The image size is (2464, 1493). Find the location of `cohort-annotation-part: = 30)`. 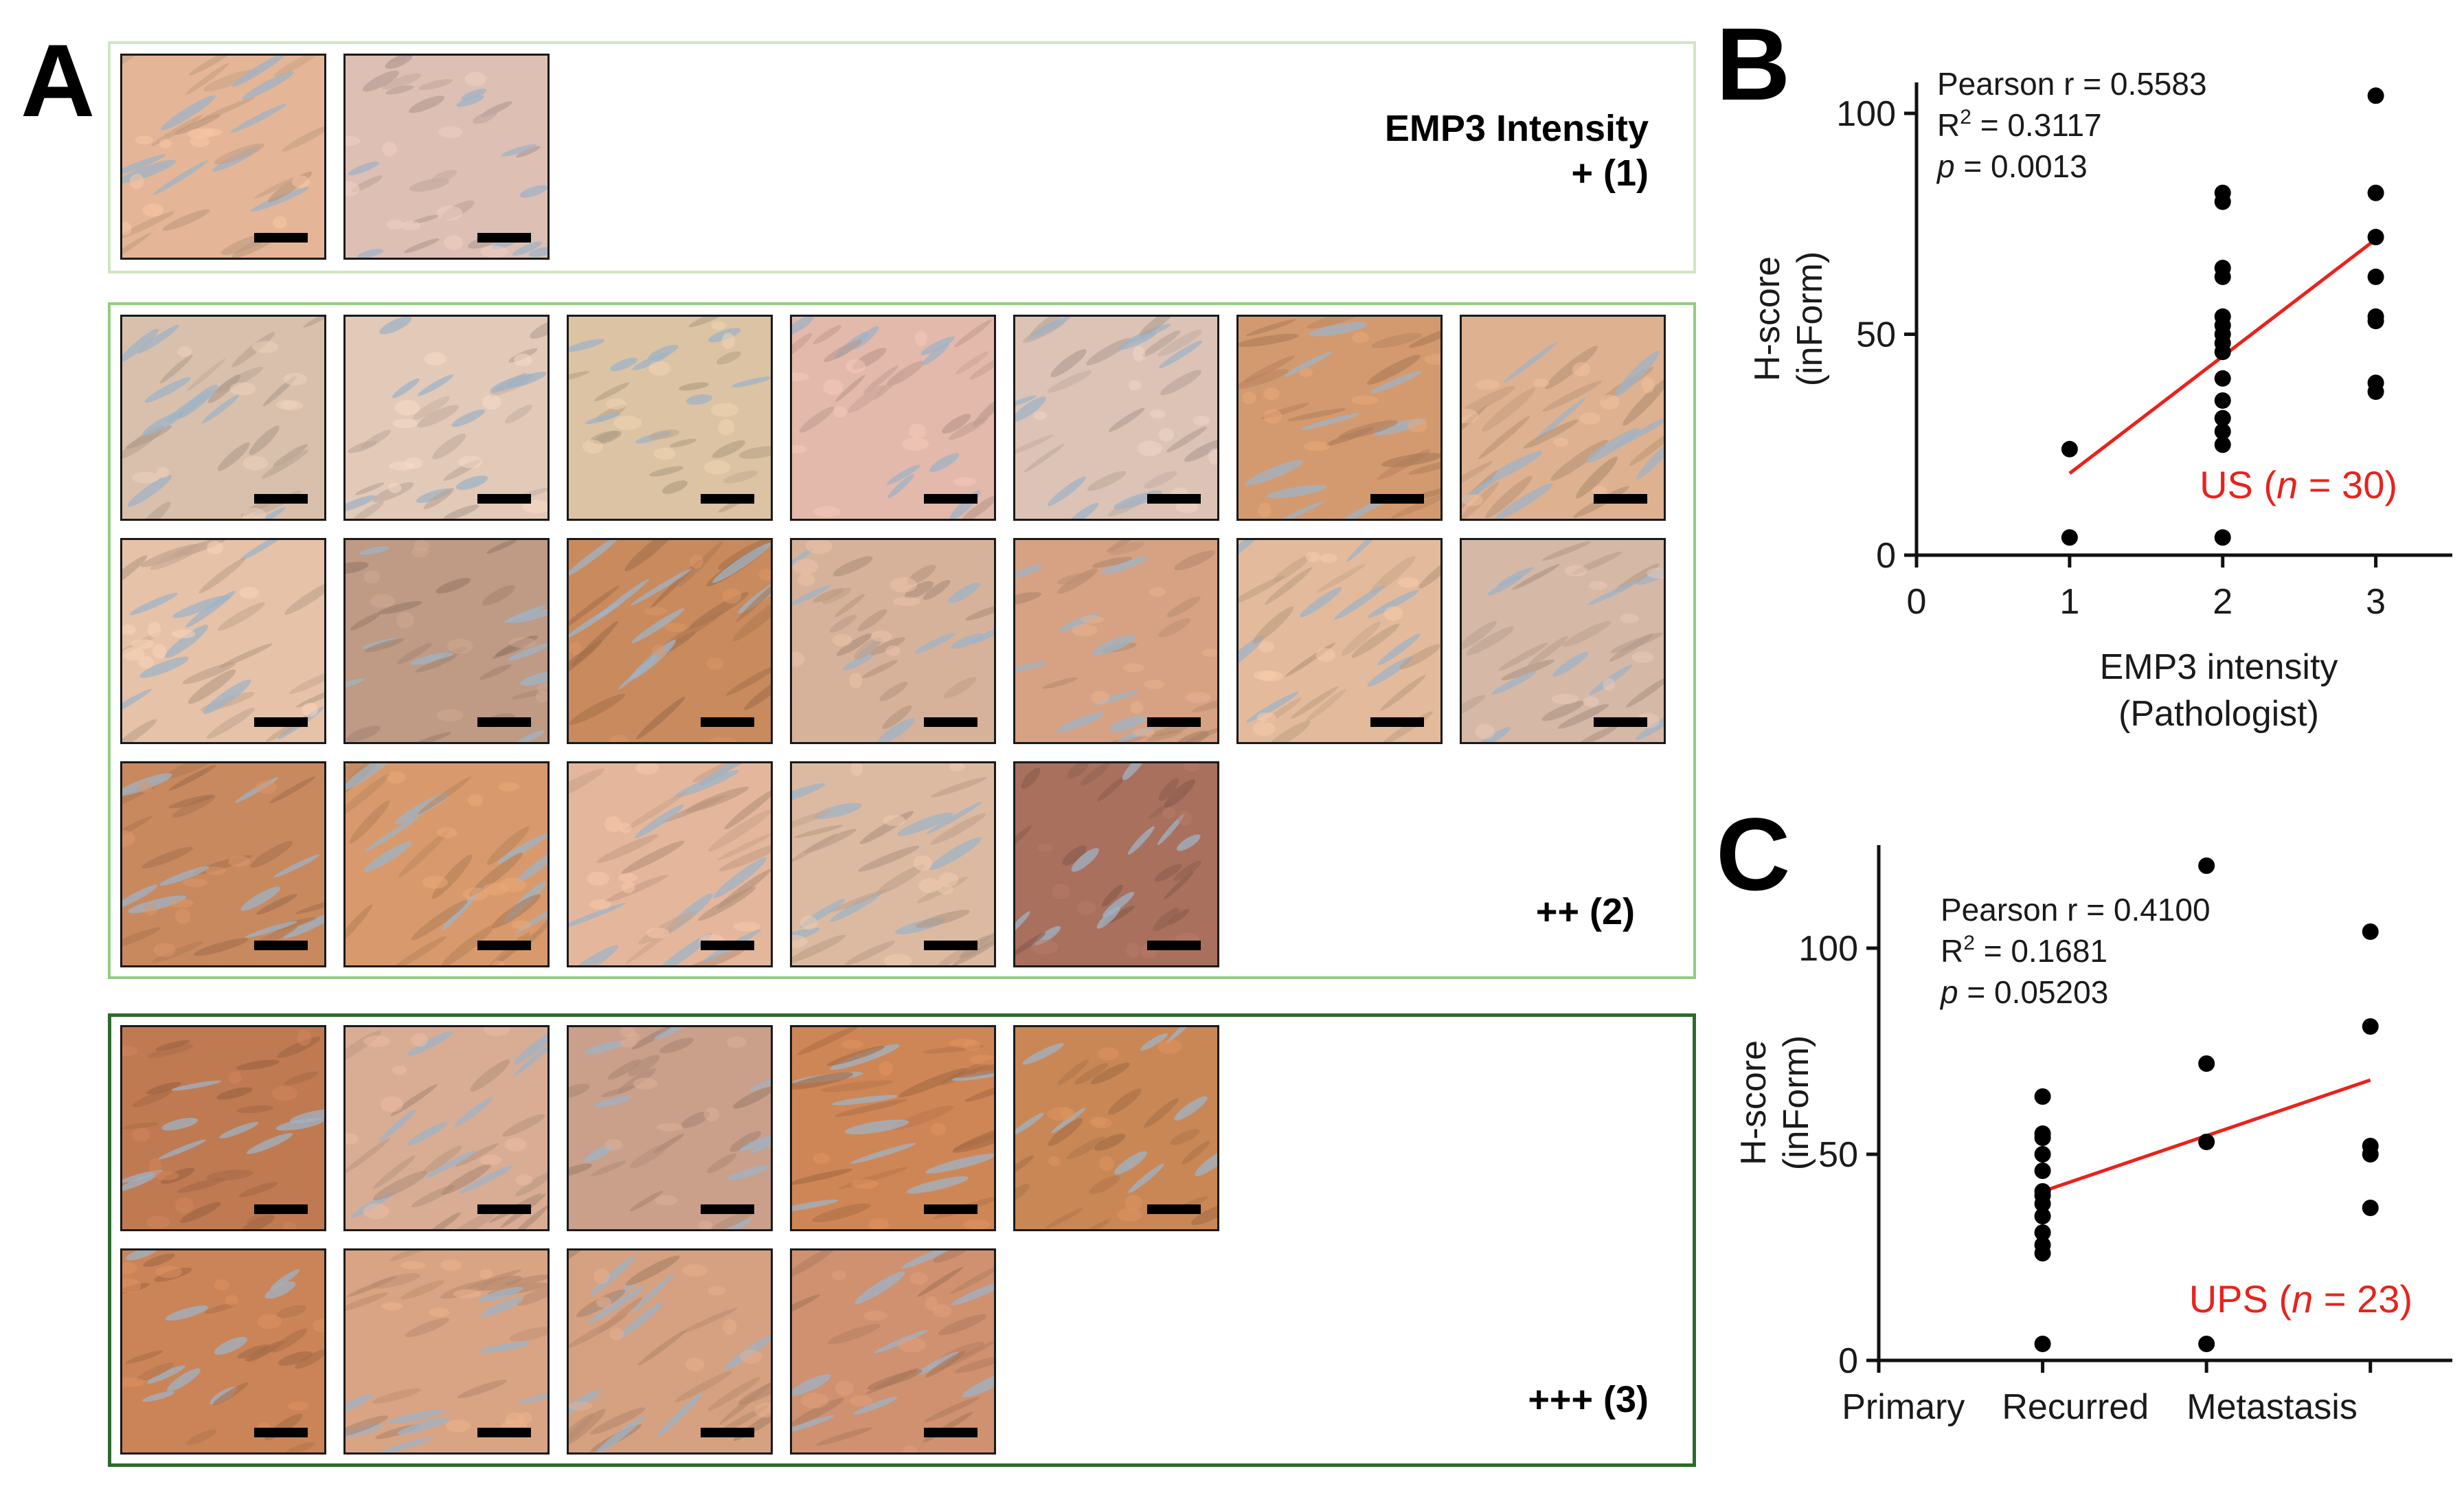

cohort-annotation-part: = 30) is located at coordinates (2347, 484).